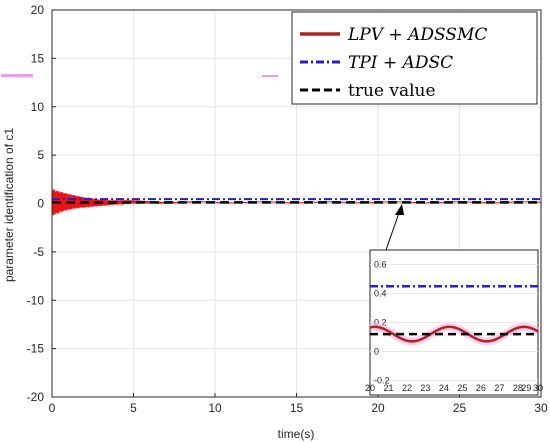 The height and width of the screenshot is (443, 550). I want to click on x-tick-label: 20, so click(378, 408).